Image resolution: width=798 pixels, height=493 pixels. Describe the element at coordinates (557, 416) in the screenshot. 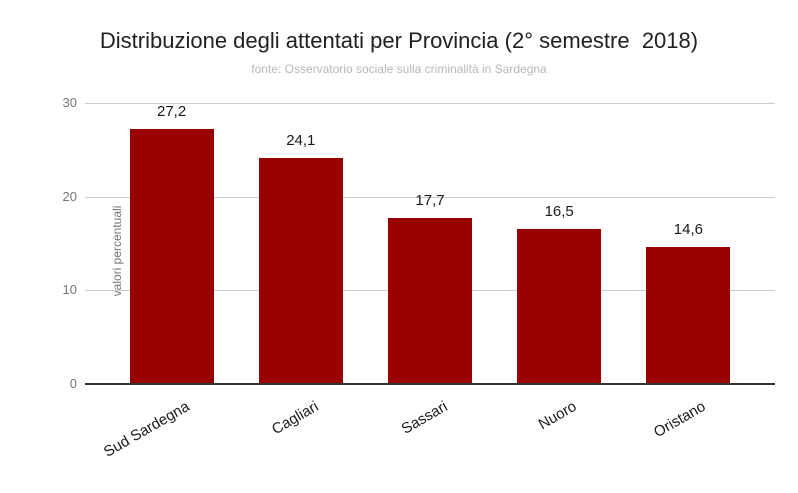

I see `x-axis-label: Nuoro` at that location.